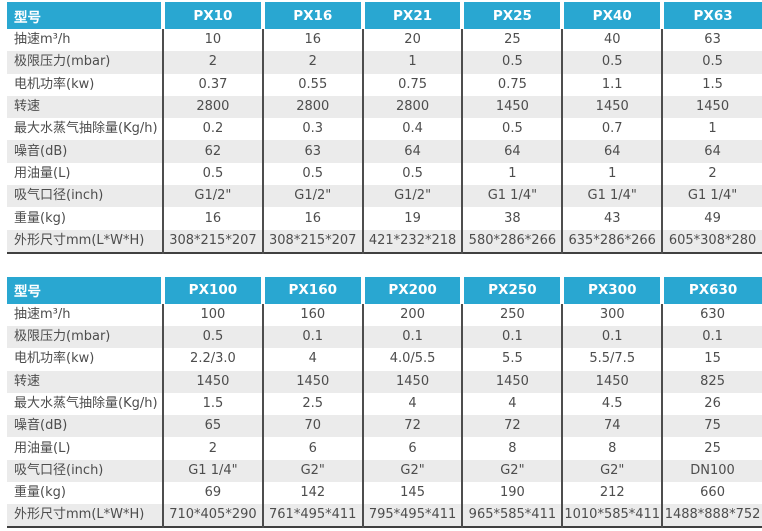  I want to click on spec-row: 重量(kg) 69 142 145 190 212 660, so click(384, 493).